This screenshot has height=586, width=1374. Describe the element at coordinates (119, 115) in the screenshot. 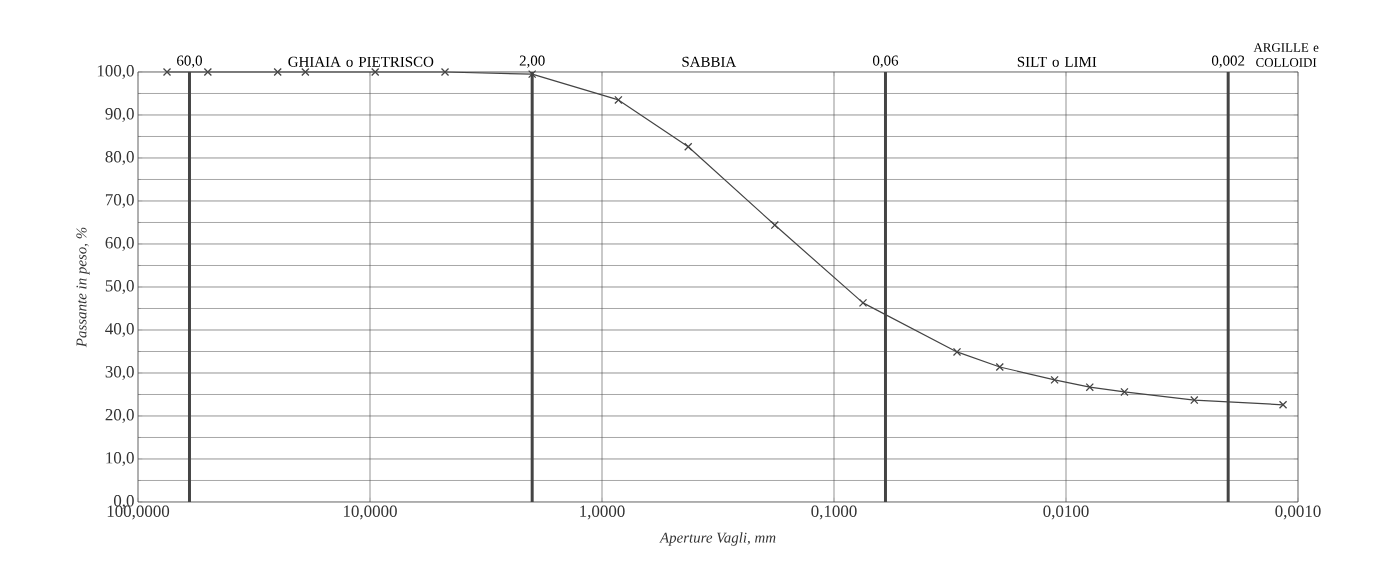

I see `y-tick-label: 90,0` at that location.